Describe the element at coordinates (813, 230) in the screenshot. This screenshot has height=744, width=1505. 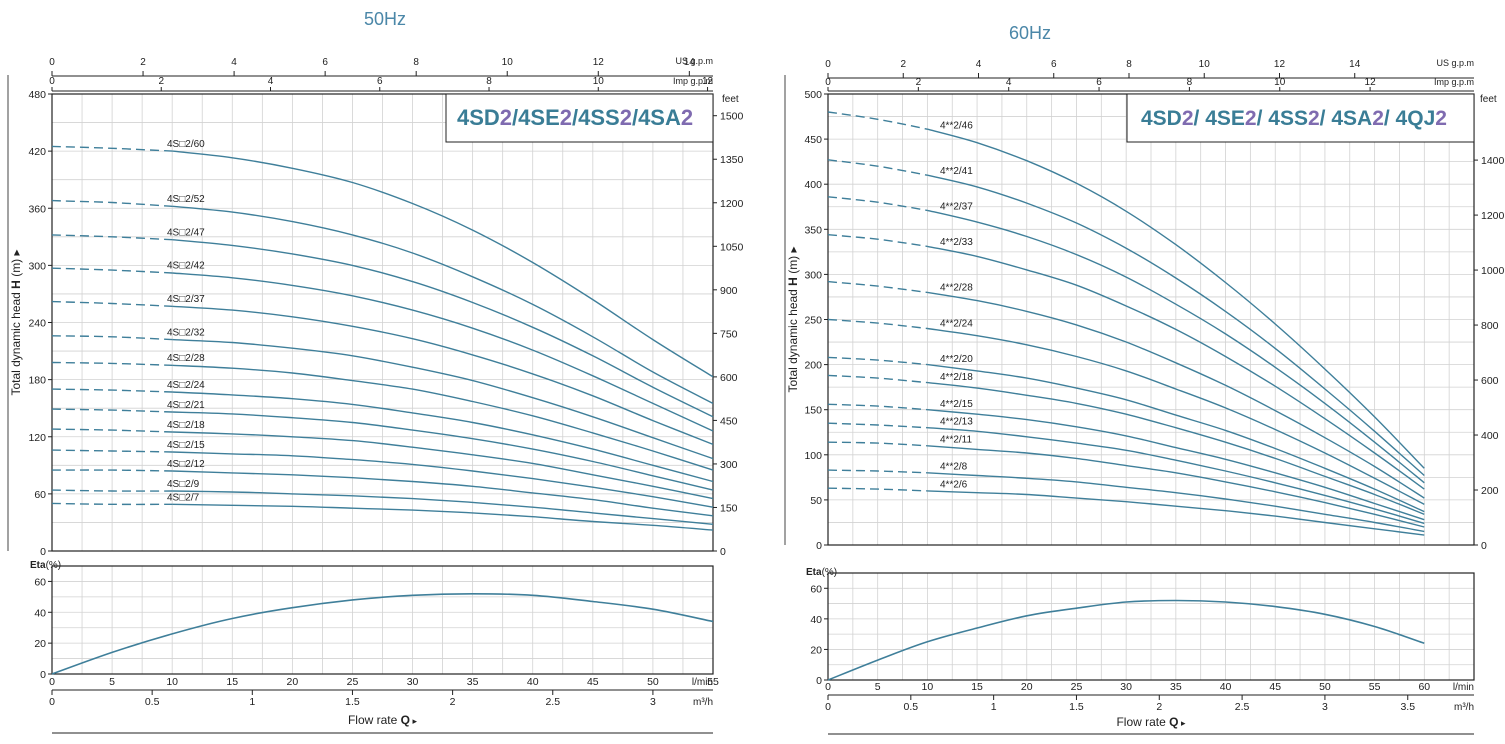
I see `y-tick-label: 350` at that location.